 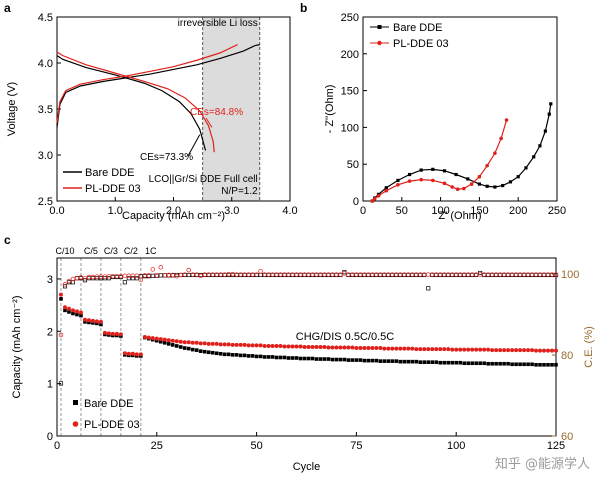 I want to click on panel-c-ytick-label: 0, so click(x=50, y=437).